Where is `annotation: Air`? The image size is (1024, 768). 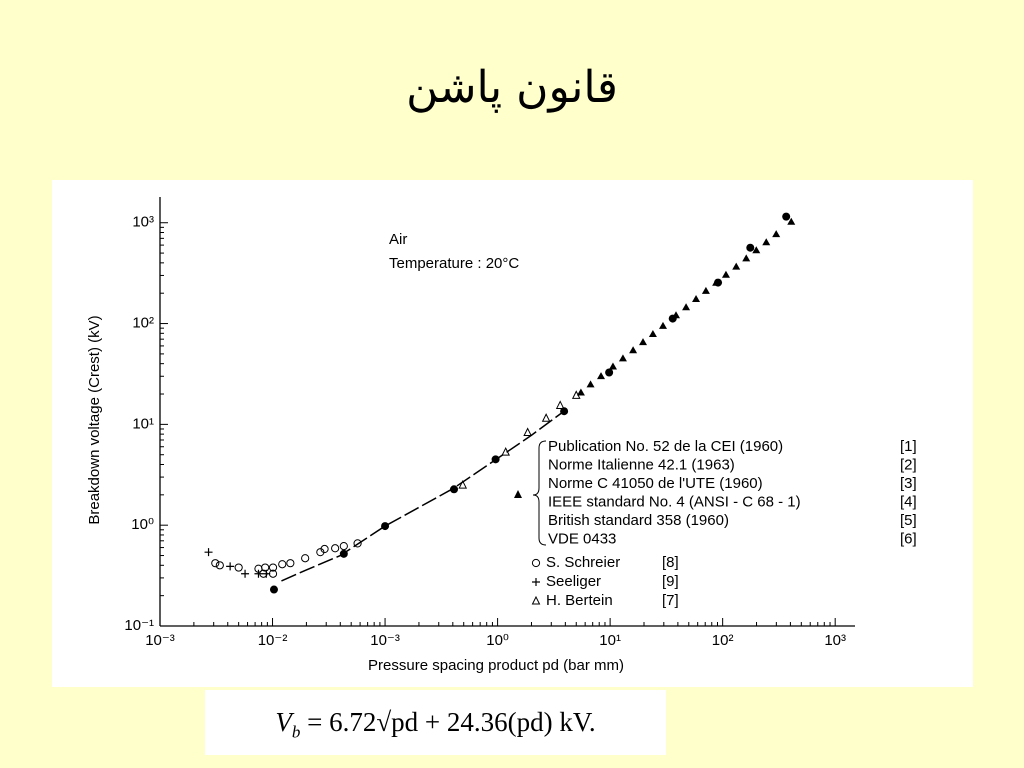 annotation: Air is located at coordinates (398, 239).